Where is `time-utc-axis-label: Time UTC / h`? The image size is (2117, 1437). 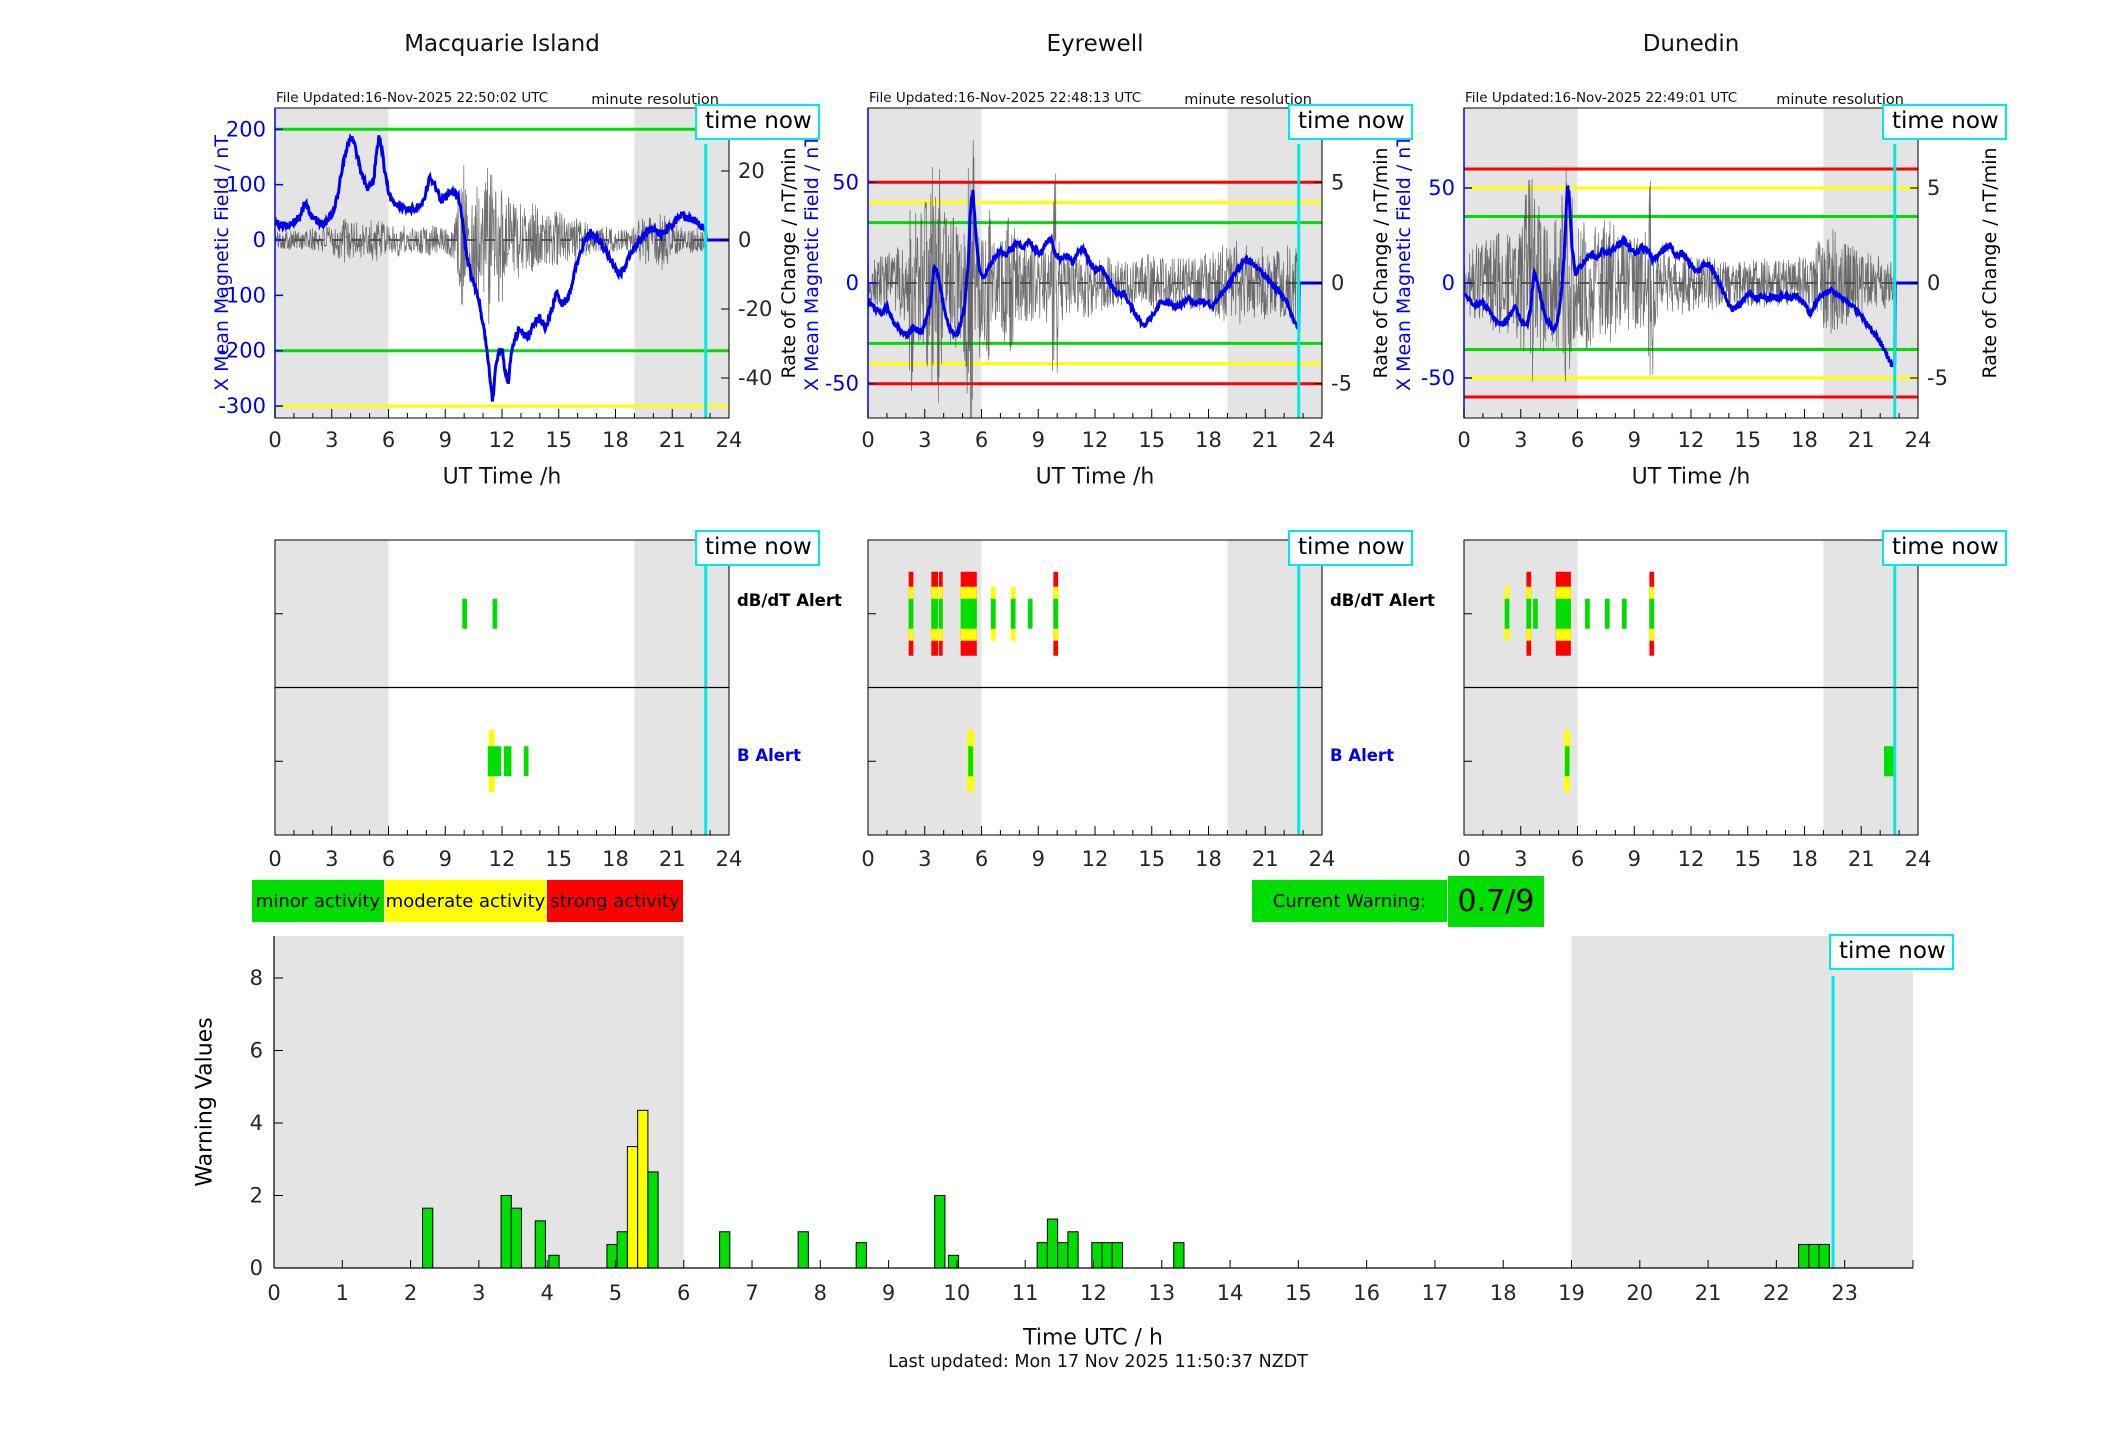
time-utc-axis-label: Time UTC / h is located at coordinates (1093, 1338).